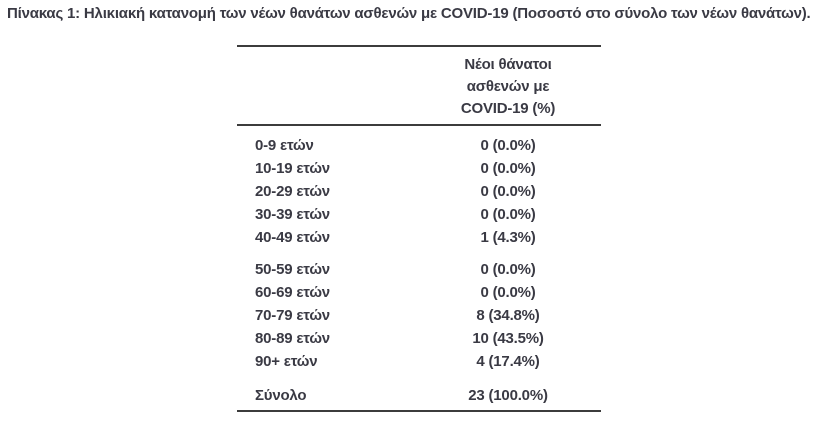  Describe the element at coordinates (286, 361) in the screenshot. I see `age-group-label: 90+ ετών` at that location.